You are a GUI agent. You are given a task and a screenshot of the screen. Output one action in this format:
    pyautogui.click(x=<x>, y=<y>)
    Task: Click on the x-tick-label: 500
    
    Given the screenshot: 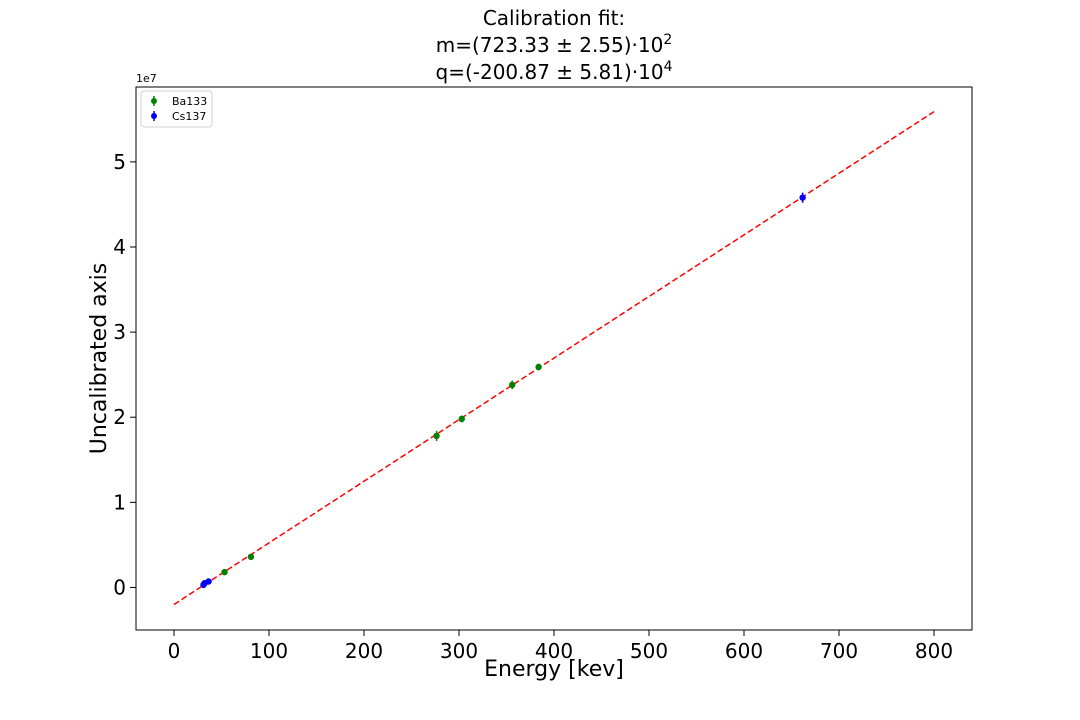 What is the action you would take?
    pyautogui.click(x=649, y=651)
    